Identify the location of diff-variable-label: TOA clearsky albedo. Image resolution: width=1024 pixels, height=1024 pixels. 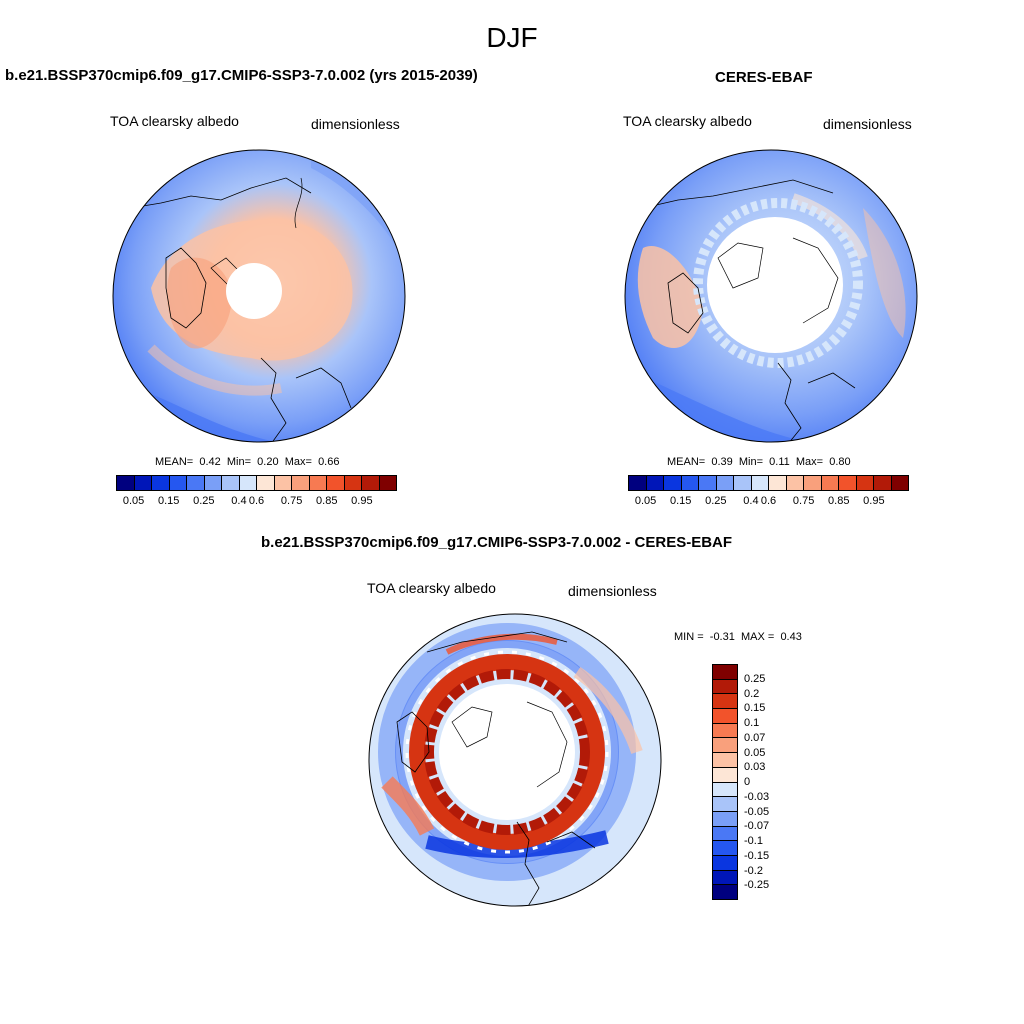
(431, 588).